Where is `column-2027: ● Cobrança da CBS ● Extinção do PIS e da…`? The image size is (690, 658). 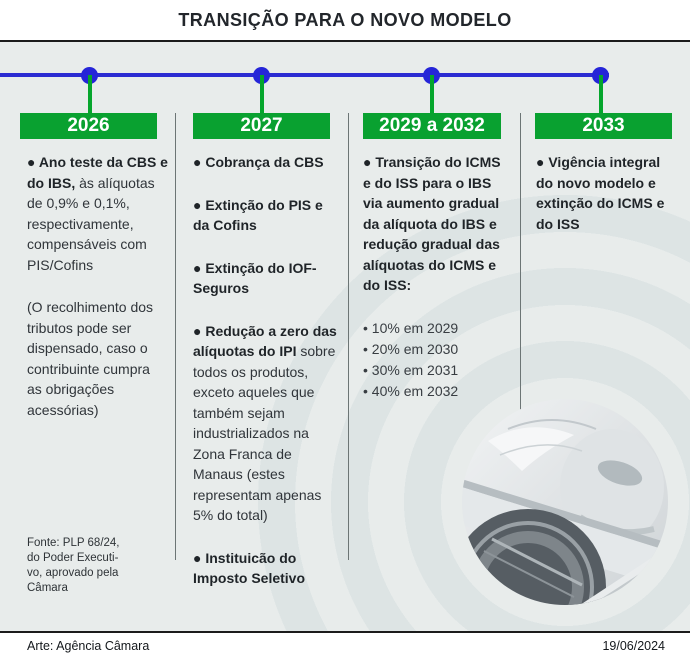
column-2027: ● Cobrança da CBS ● Extinção do PIS e da… is located at coordinates (266, 381).